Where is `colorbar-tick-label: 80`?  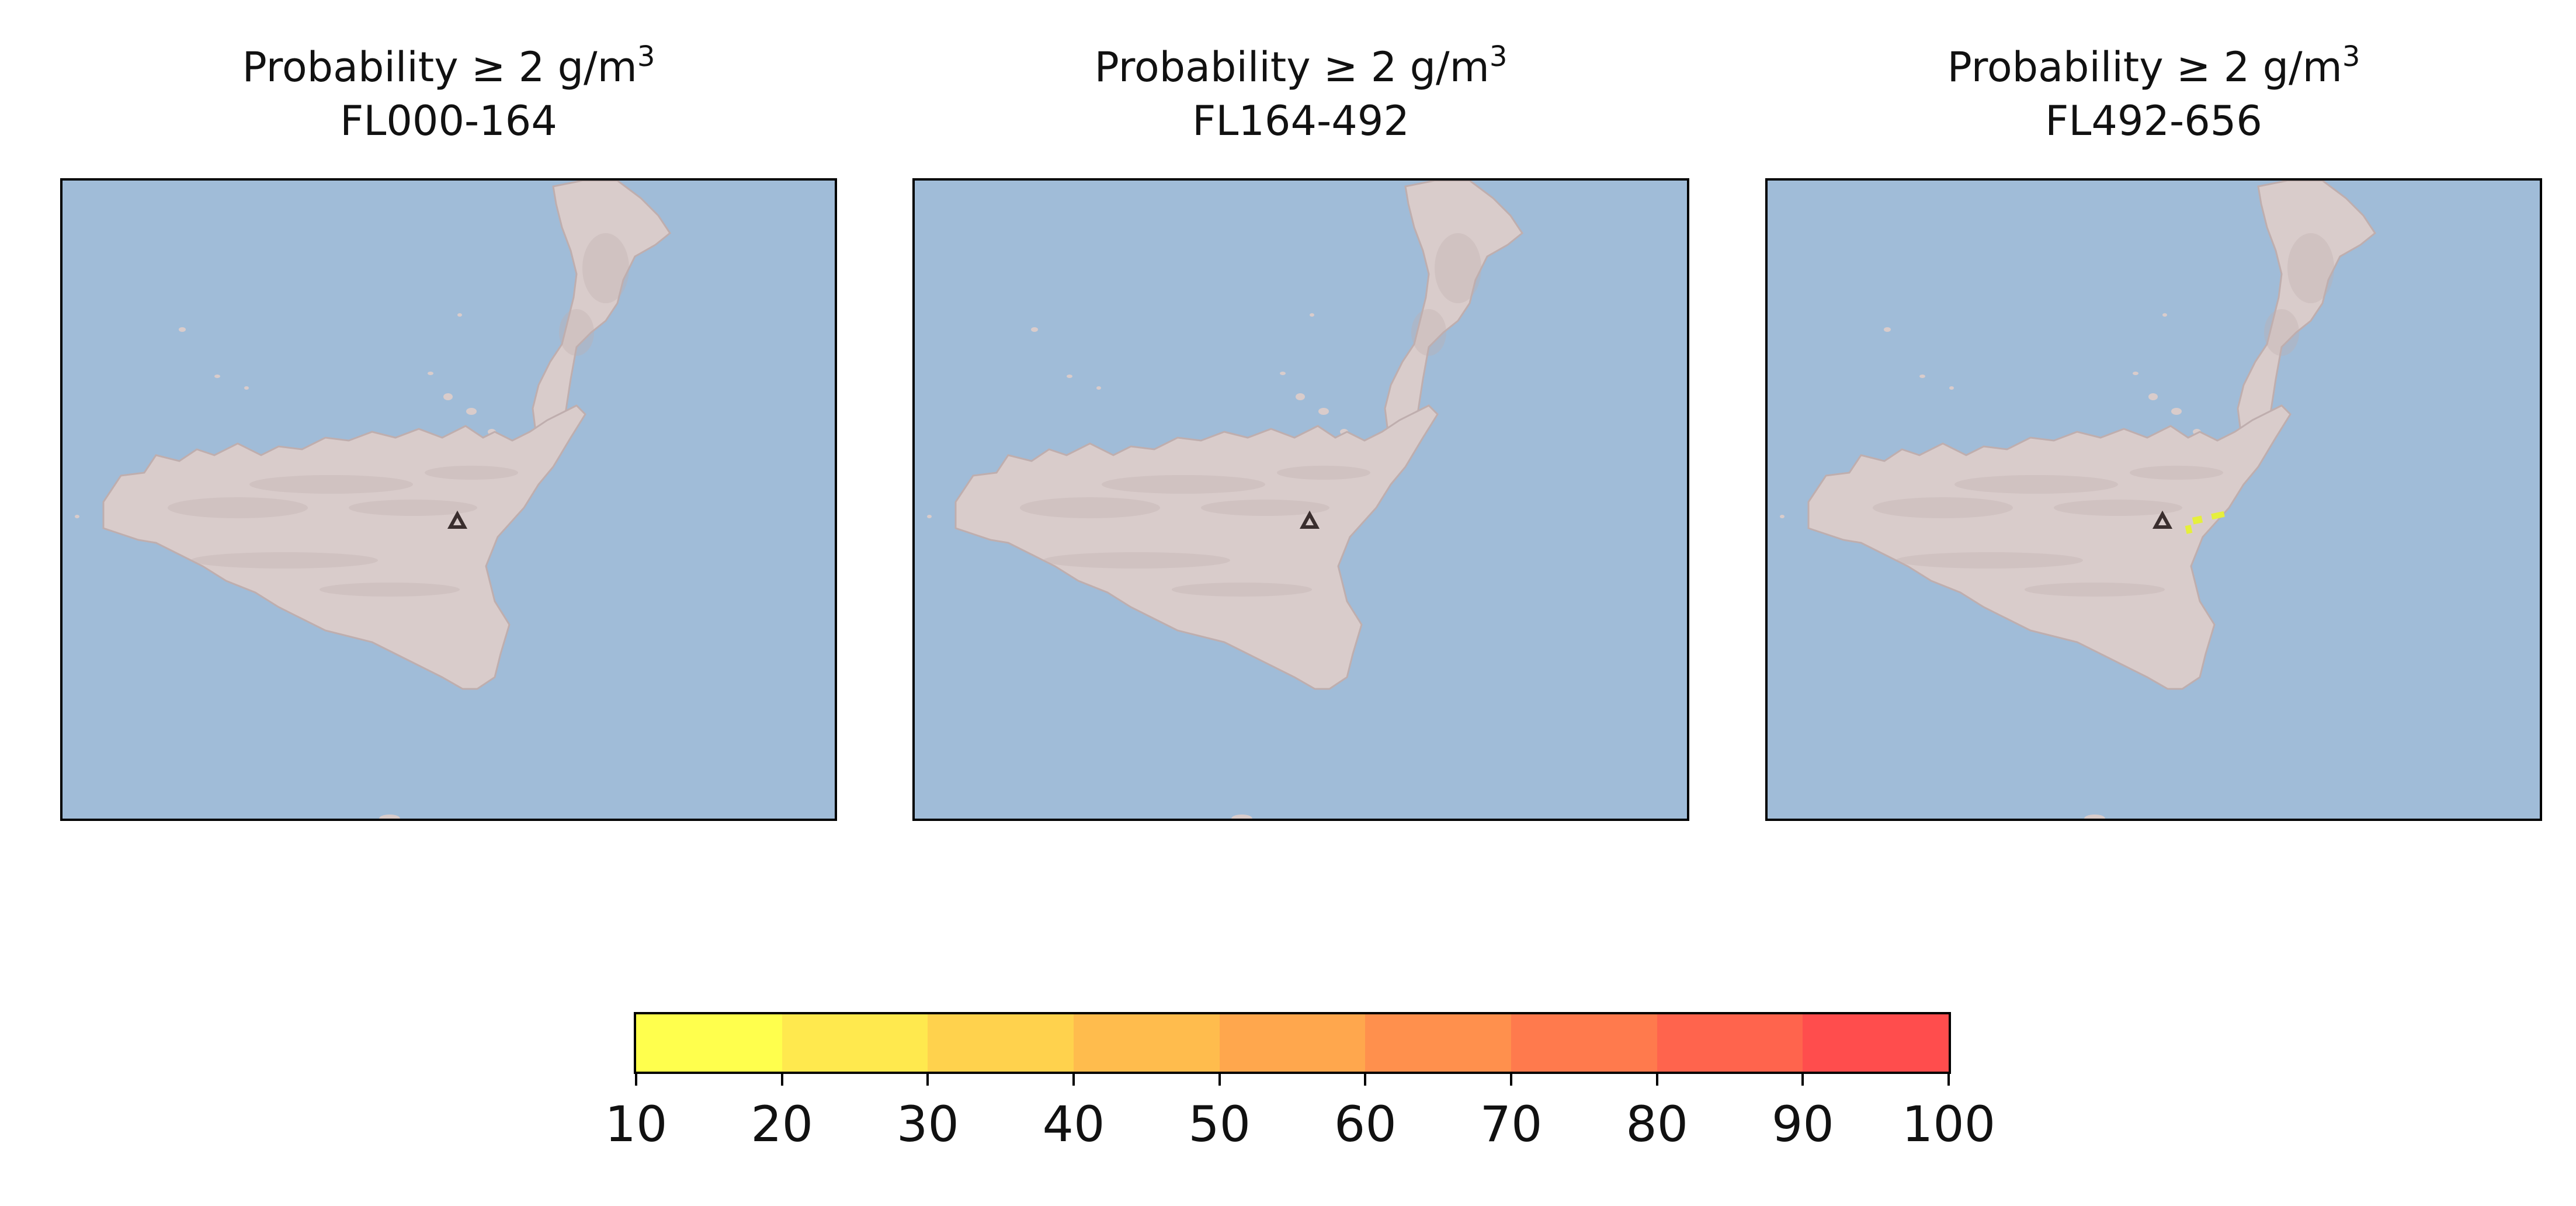 colorbar-tick-label: 80 is located at coordinates (1657, 1124).